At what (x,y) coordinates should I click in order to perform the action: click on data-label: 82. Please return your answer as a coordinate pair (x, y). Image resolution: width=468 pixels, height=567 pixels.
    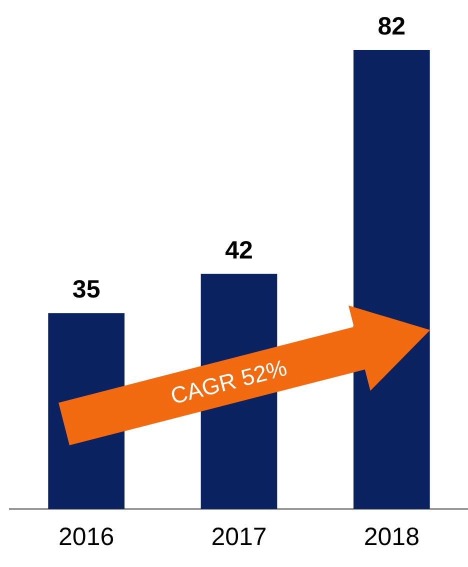
    Looking at the image, I should click on (392, 26).